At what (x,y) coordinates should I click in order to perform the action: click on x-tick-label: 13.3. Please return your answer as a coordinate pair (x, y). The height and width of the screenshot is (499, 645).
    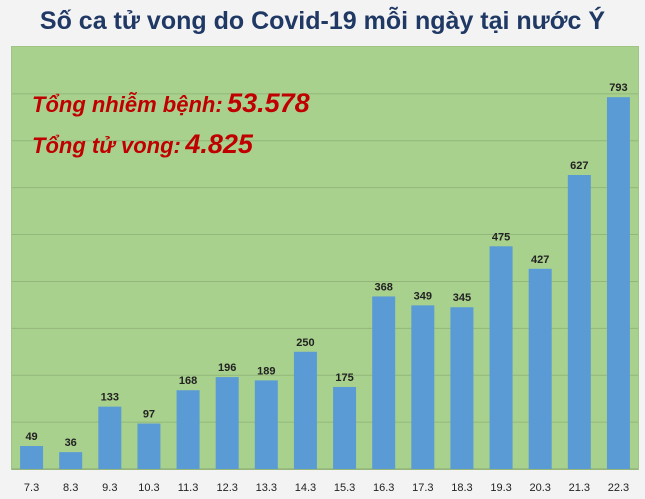
    Looking at the image, I should click on (266, 488).